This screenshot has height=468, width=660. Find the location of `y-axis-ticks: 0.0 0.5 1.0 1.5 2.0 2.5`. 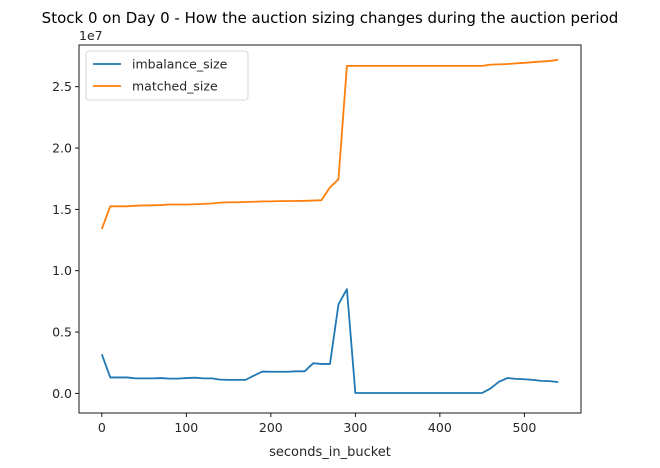

y-axis-ticks: 0.0 0.5 1.0 1.5 2.0 2.5 is located at coordinates (65, 240).